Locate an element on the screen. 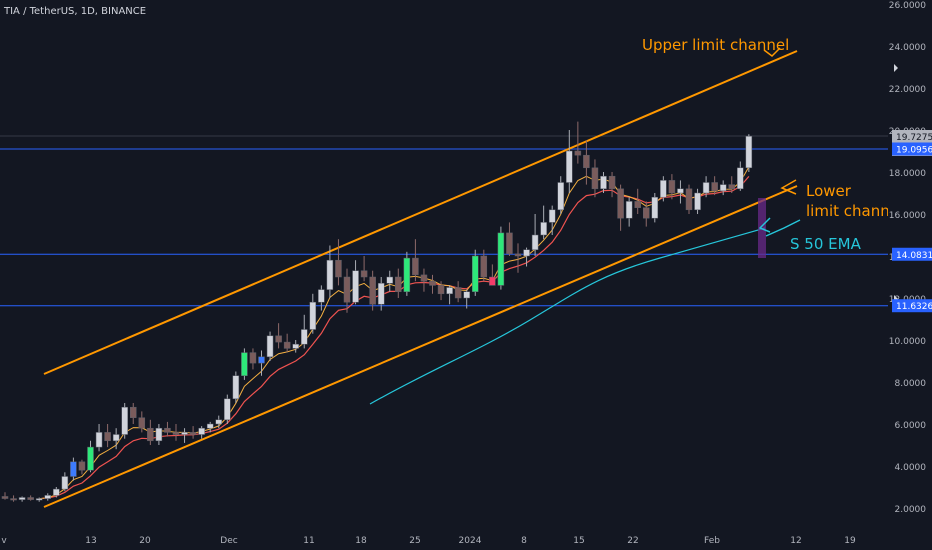  annotation-0: Upper limit channel is located at coordinates (715, 45).